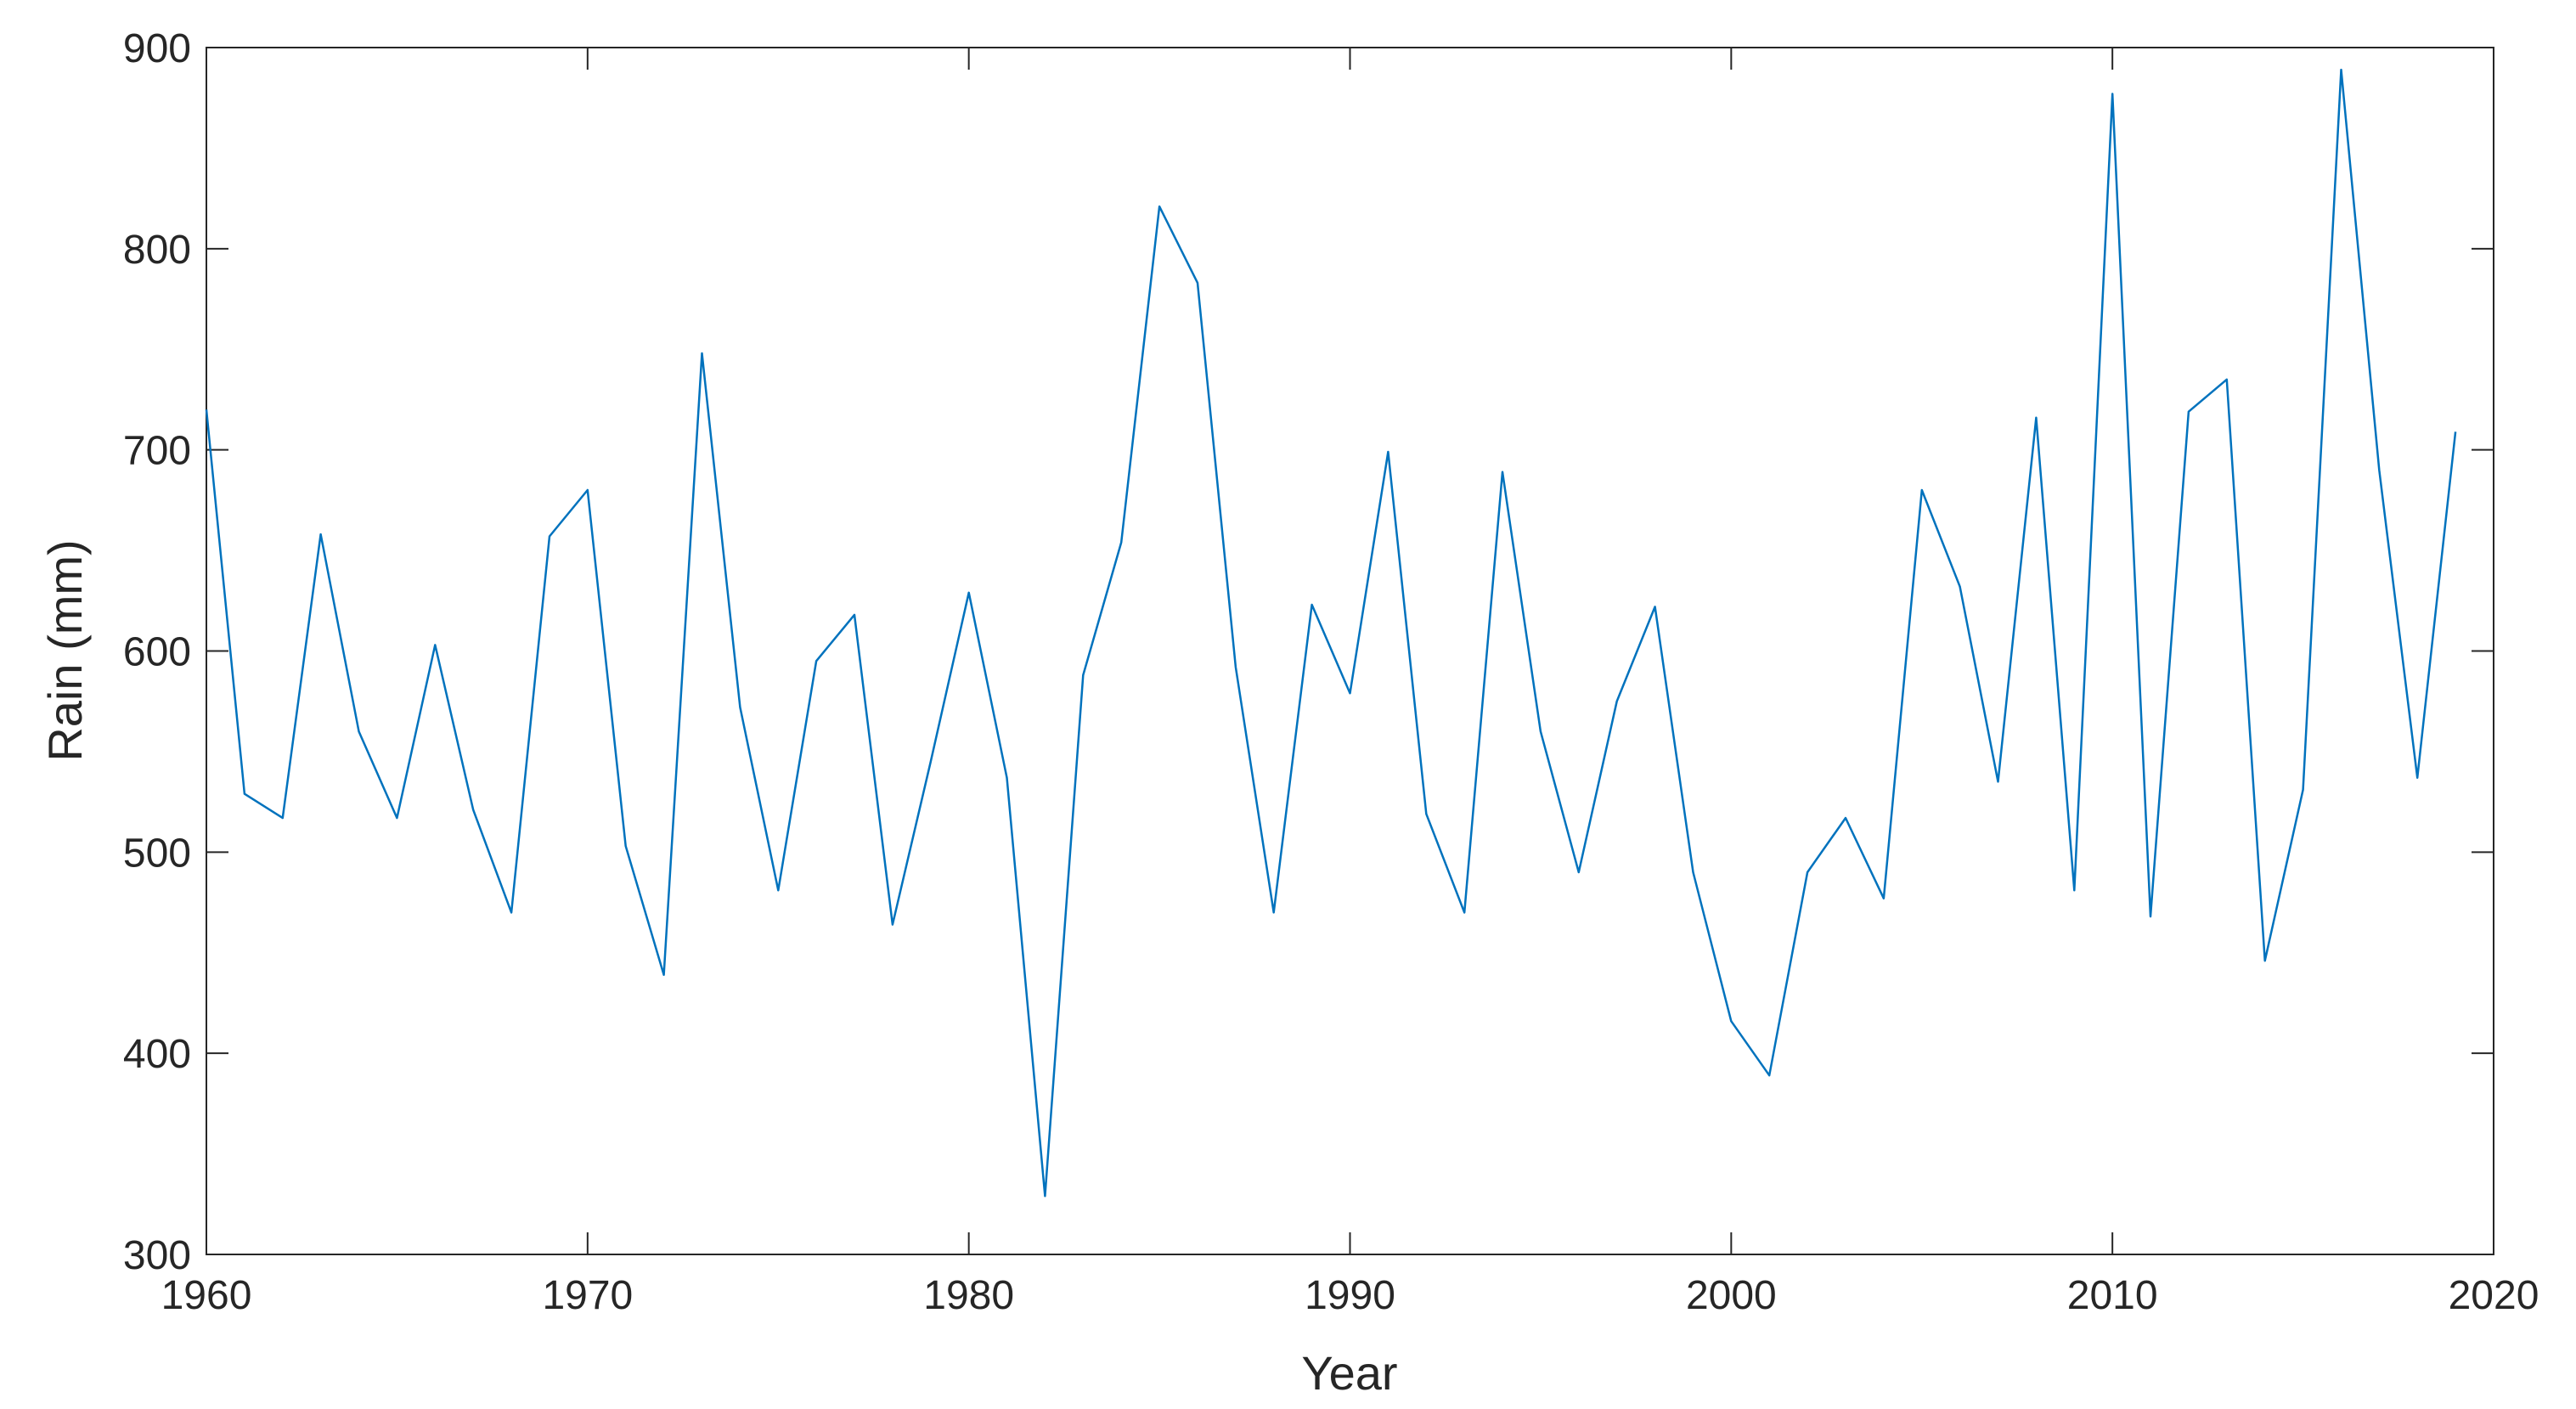 The image size is (2576, 1409). What do you see at coordinates (2112, 1295) in the screenshot?
I see `x-tick-label: 2010` at bounding box center [2112, 1295].